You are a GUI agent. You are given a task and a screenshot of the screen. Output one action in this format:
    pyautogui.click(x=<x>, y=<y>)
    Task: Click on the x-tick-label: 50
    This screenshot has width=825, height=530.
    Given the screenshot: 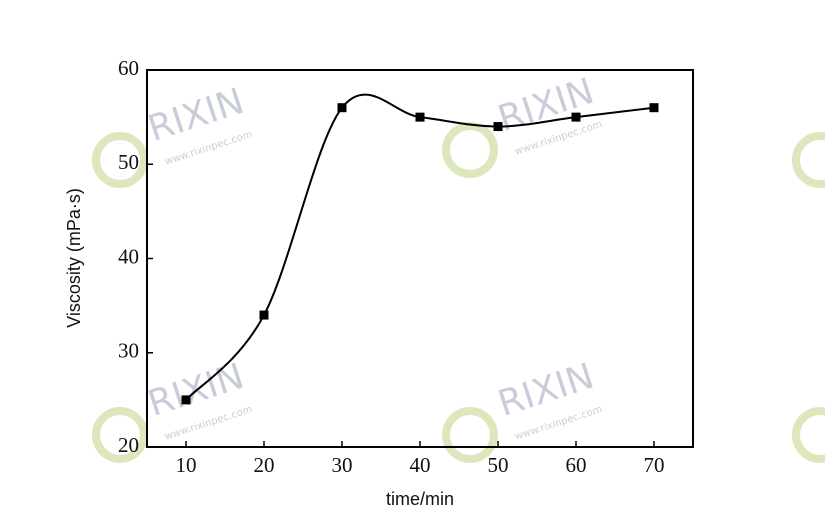 What is the action you would take?
    pyautogui.click(x=498, y=465)
    